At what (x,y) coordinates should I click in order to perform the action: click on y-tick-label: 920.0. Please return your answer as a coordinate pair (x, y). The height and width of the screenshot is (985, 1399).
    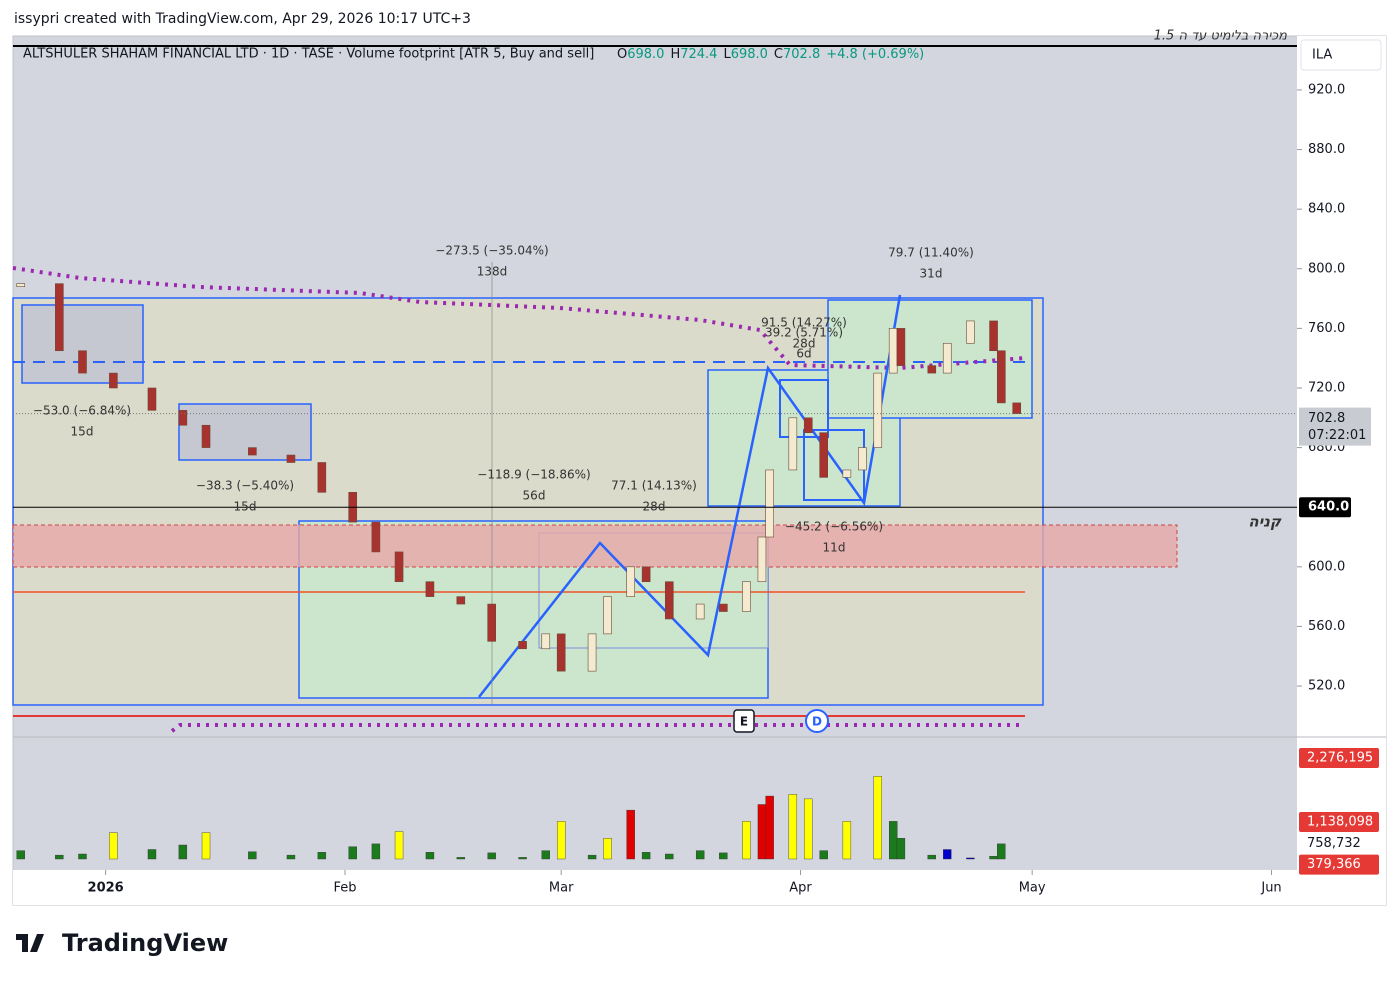
    Looking at the image, I should click on (1326, 89).